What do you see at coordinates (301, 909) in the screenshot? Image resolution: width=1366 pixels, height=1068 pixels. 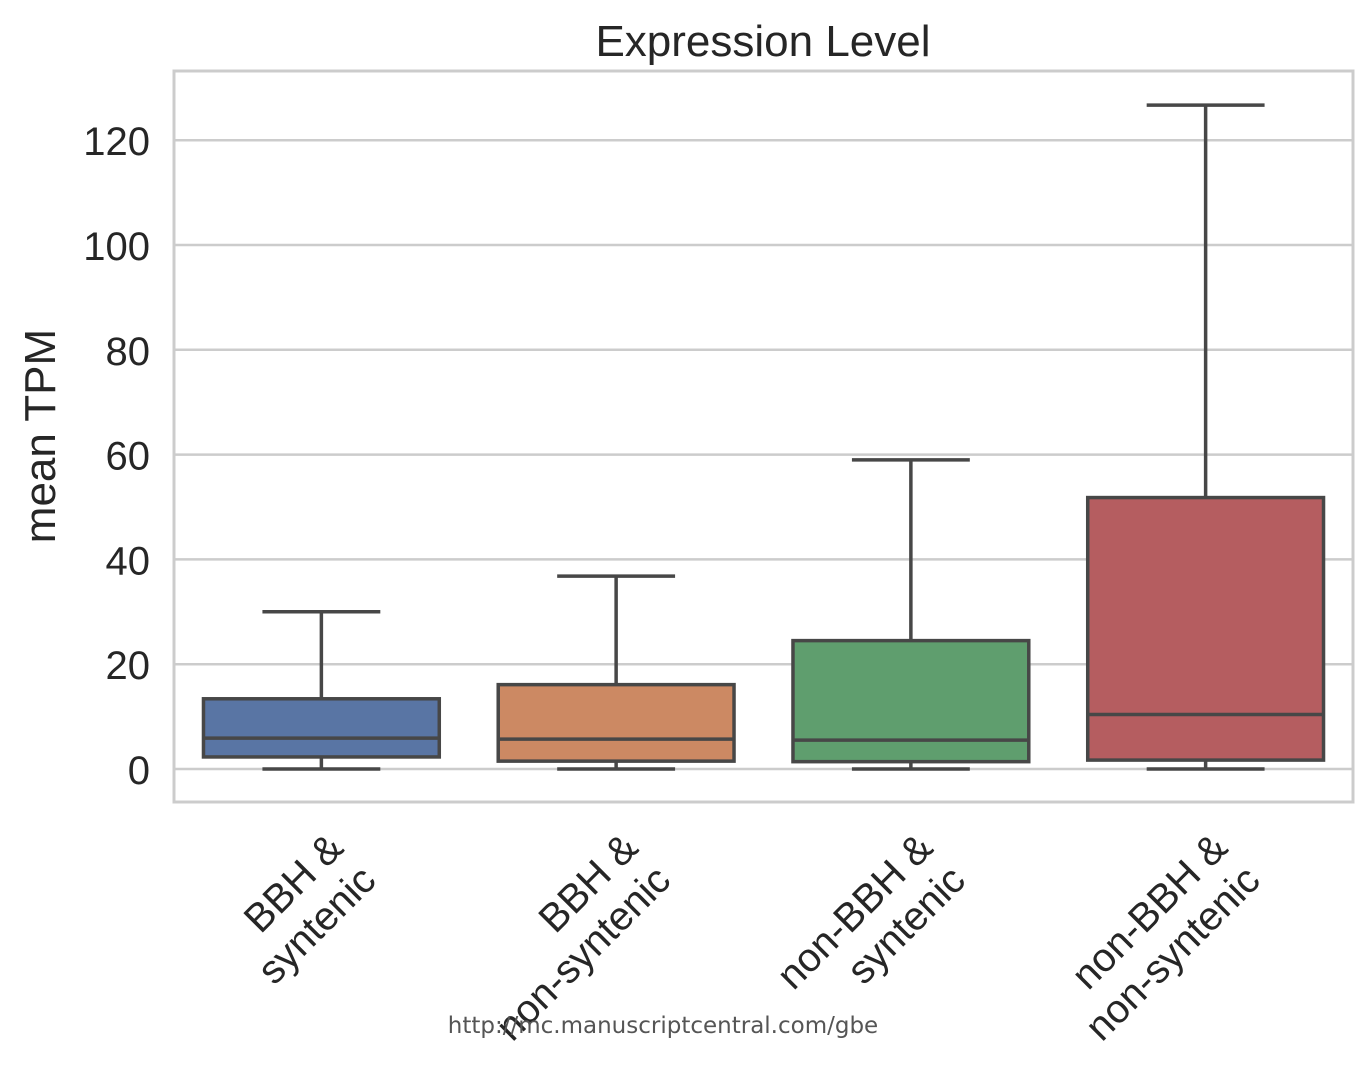 I see `x-tick-label: BBH &syntenic` at bounding box center [301, 909].